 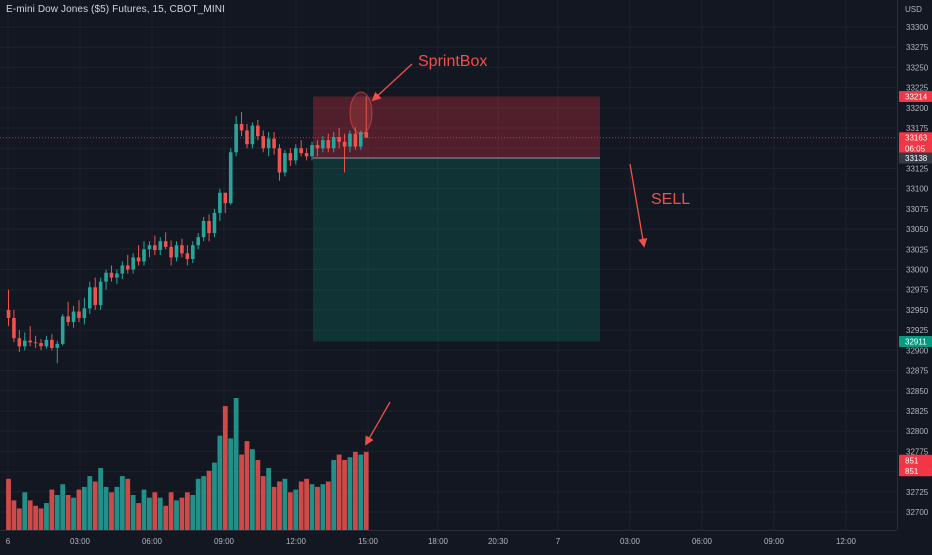 I want to click on volume-bars, so click(x=187, y=464).